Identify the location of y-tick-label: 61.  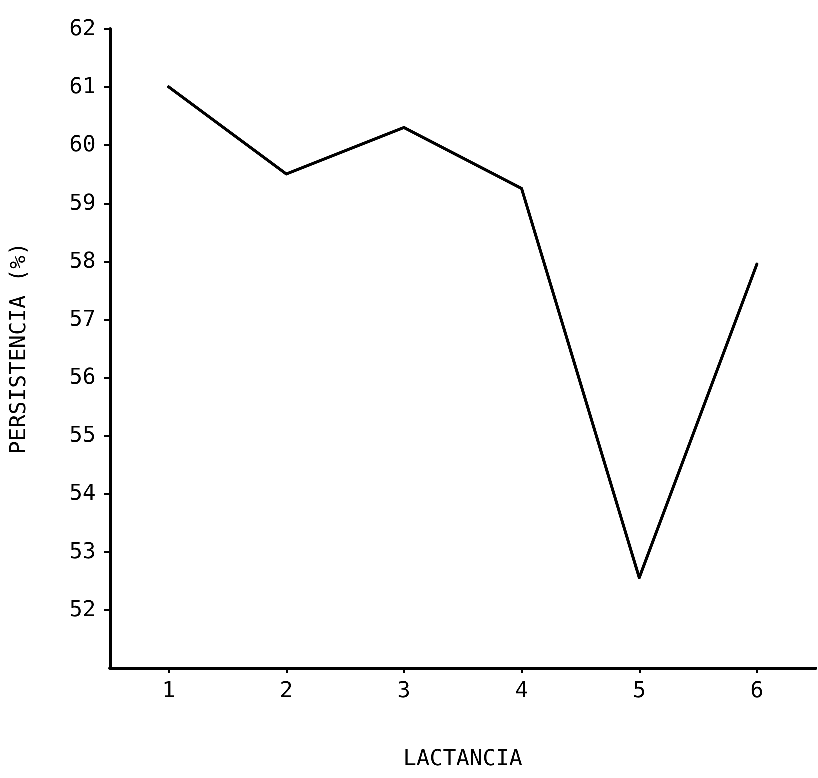
(83, 87).